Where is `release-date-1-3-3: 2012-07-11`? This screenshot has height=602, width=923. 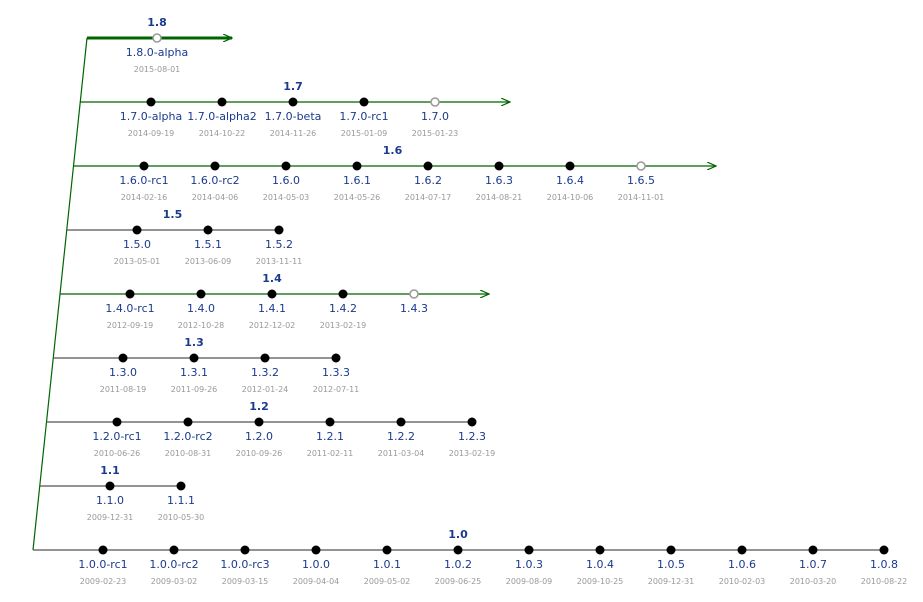 release-date-1-3-3: 2012-07-11 is located at coordinates (336, 389).